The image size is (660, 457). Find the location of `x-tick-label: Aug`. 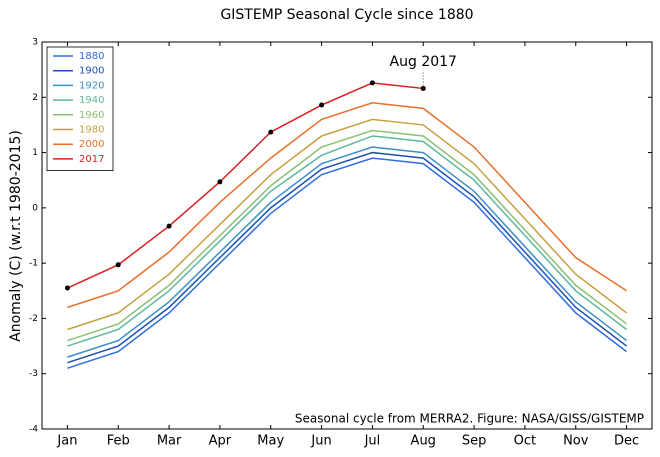

x-tick-label: Aug is located at coordinates (423, 441).